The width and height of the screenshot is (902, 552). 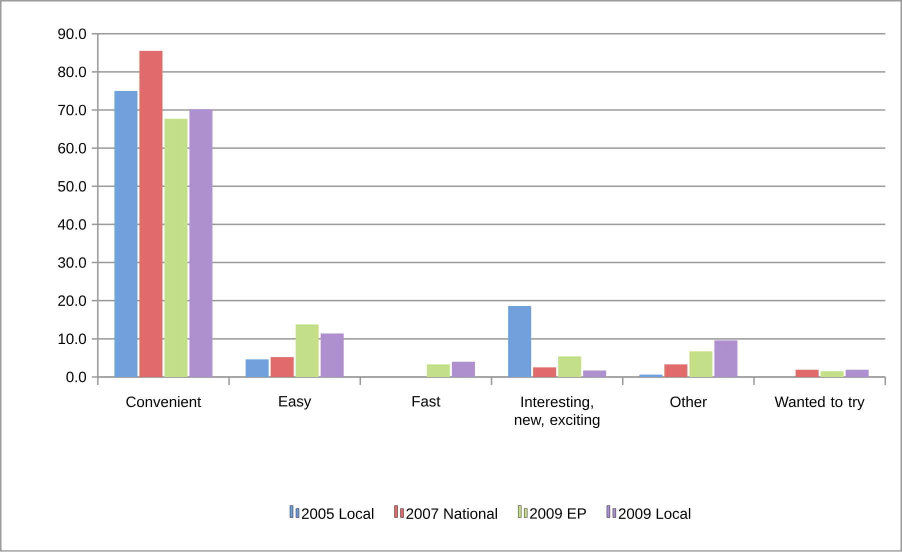 What do you see at coordinates (557, 412) in the screenshot?
I see `x-tick-label: Interesting, new, exciting` at bounding box center [557, 412].